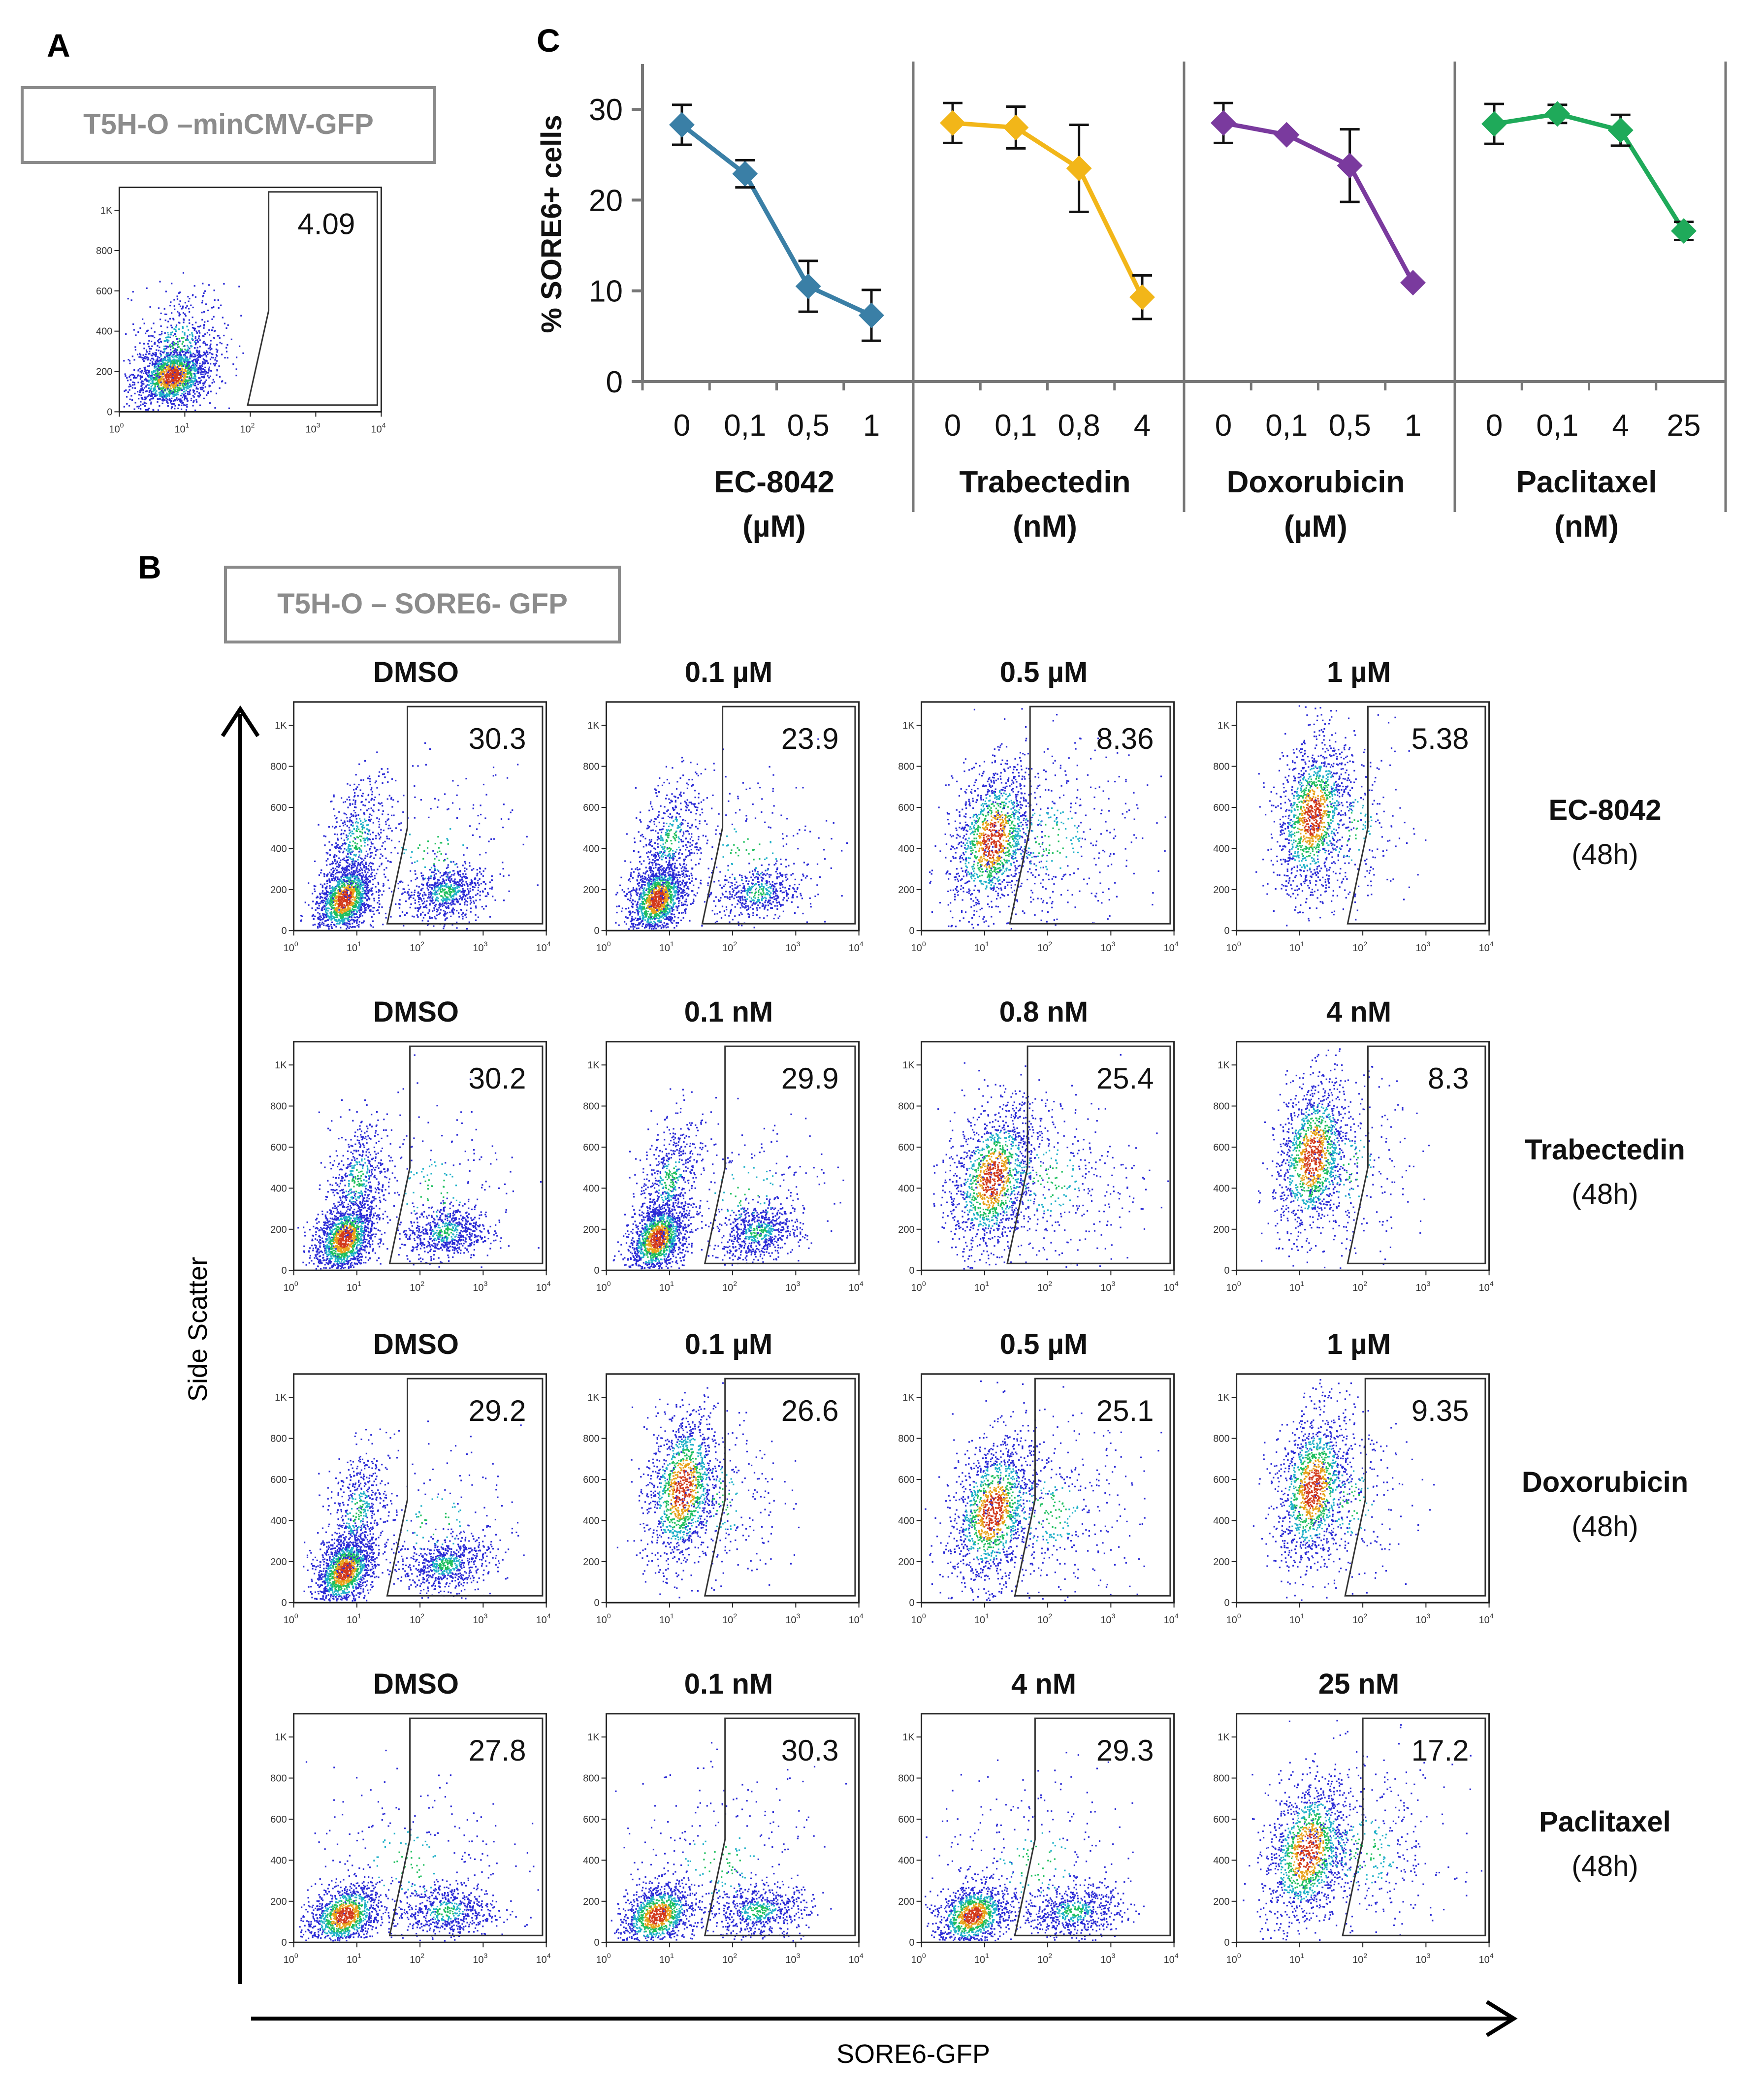 The image size is (1764, 2087). I want to click on condition-header: DMSO, so click(416, 1684).